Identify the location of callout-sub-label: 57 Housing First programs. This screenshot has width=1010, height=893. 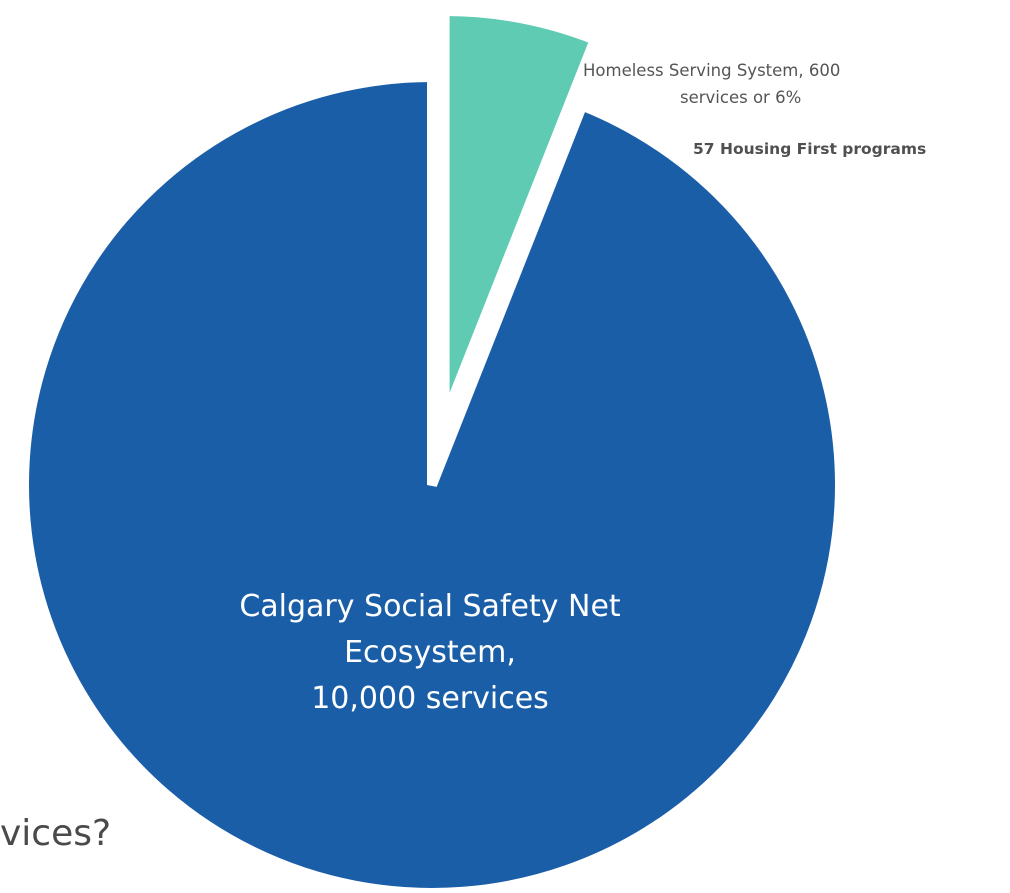
(810, 149).